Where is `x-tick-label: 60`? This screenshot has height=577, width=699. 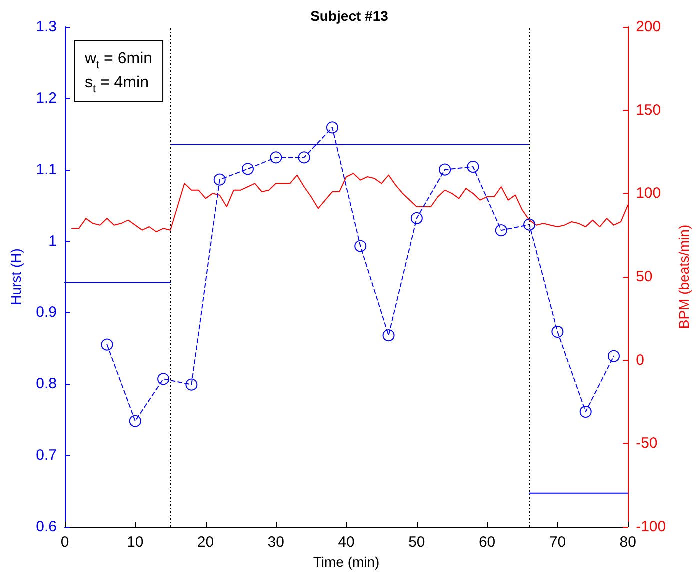 x-tick-label: 60 is located at coordinates (487, 542).